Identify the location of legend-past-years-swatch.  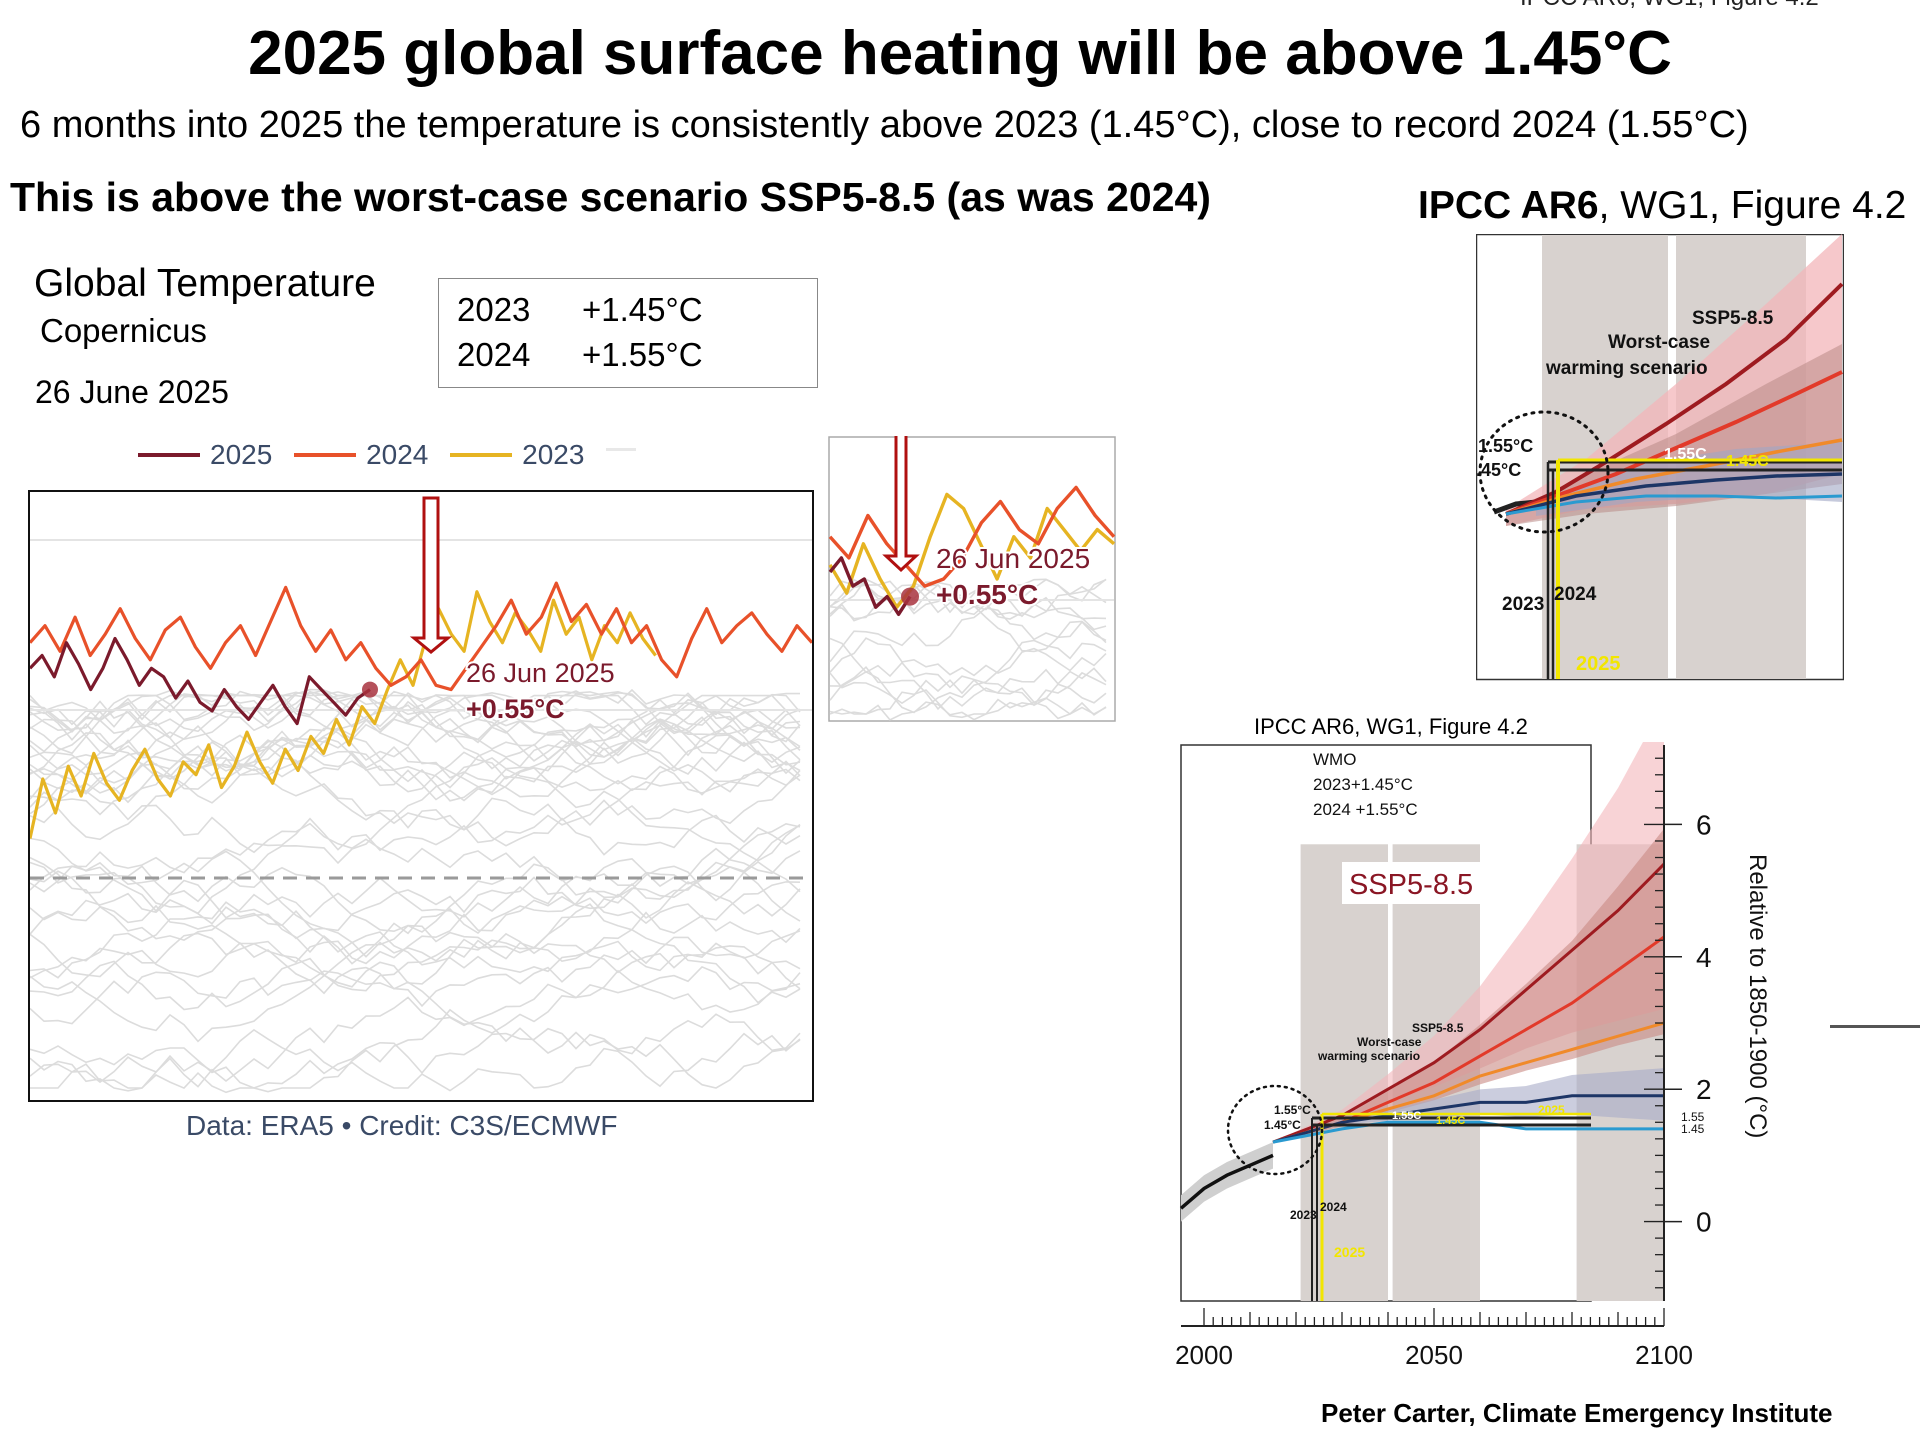
(621, 450).